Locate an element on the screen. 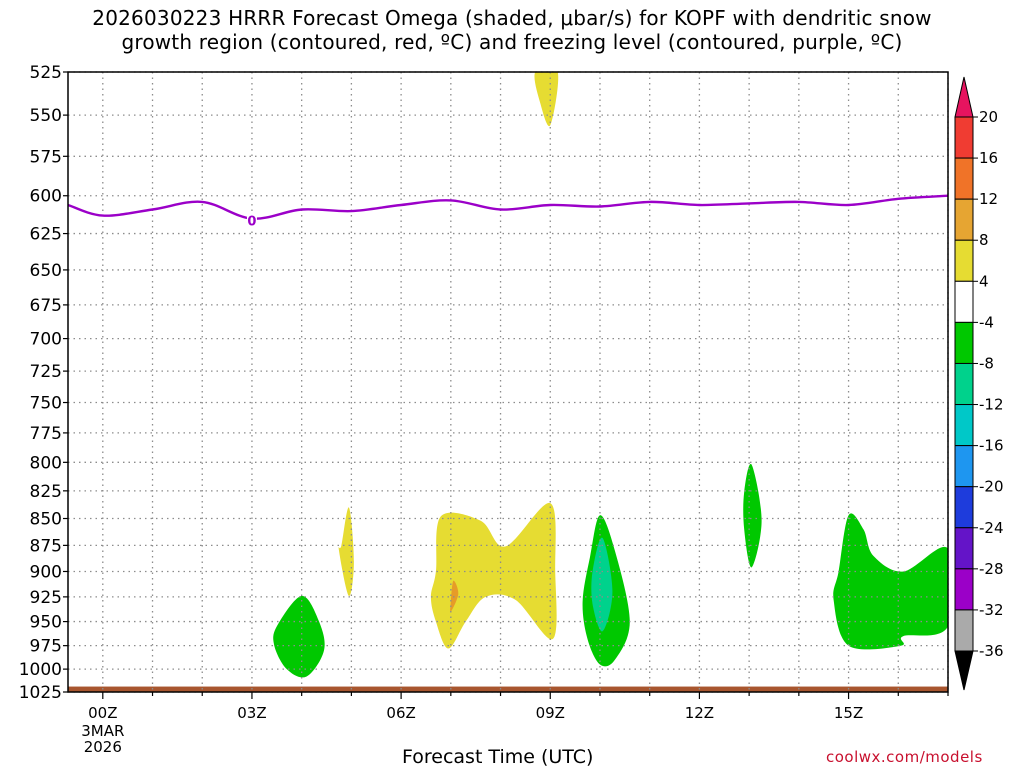  y-tick-label-800: 800 is located at coordinates (46, 463).